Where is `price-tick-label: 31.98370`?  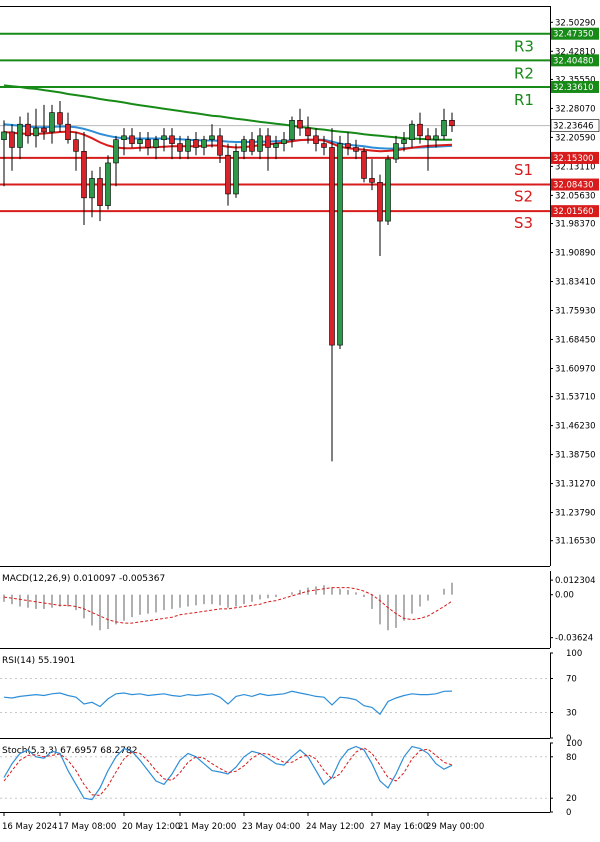
price-tick-label: 31.98370 is located at coordinates (575, 225).